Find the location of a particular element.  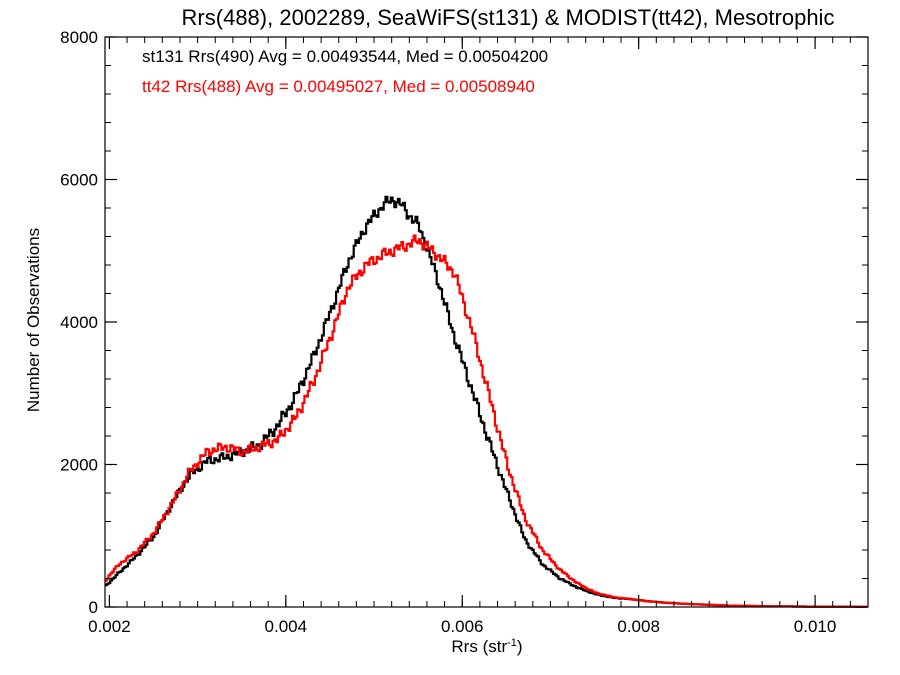

x-axis-title-superscript: -1 is located at coordinates (512, 643).